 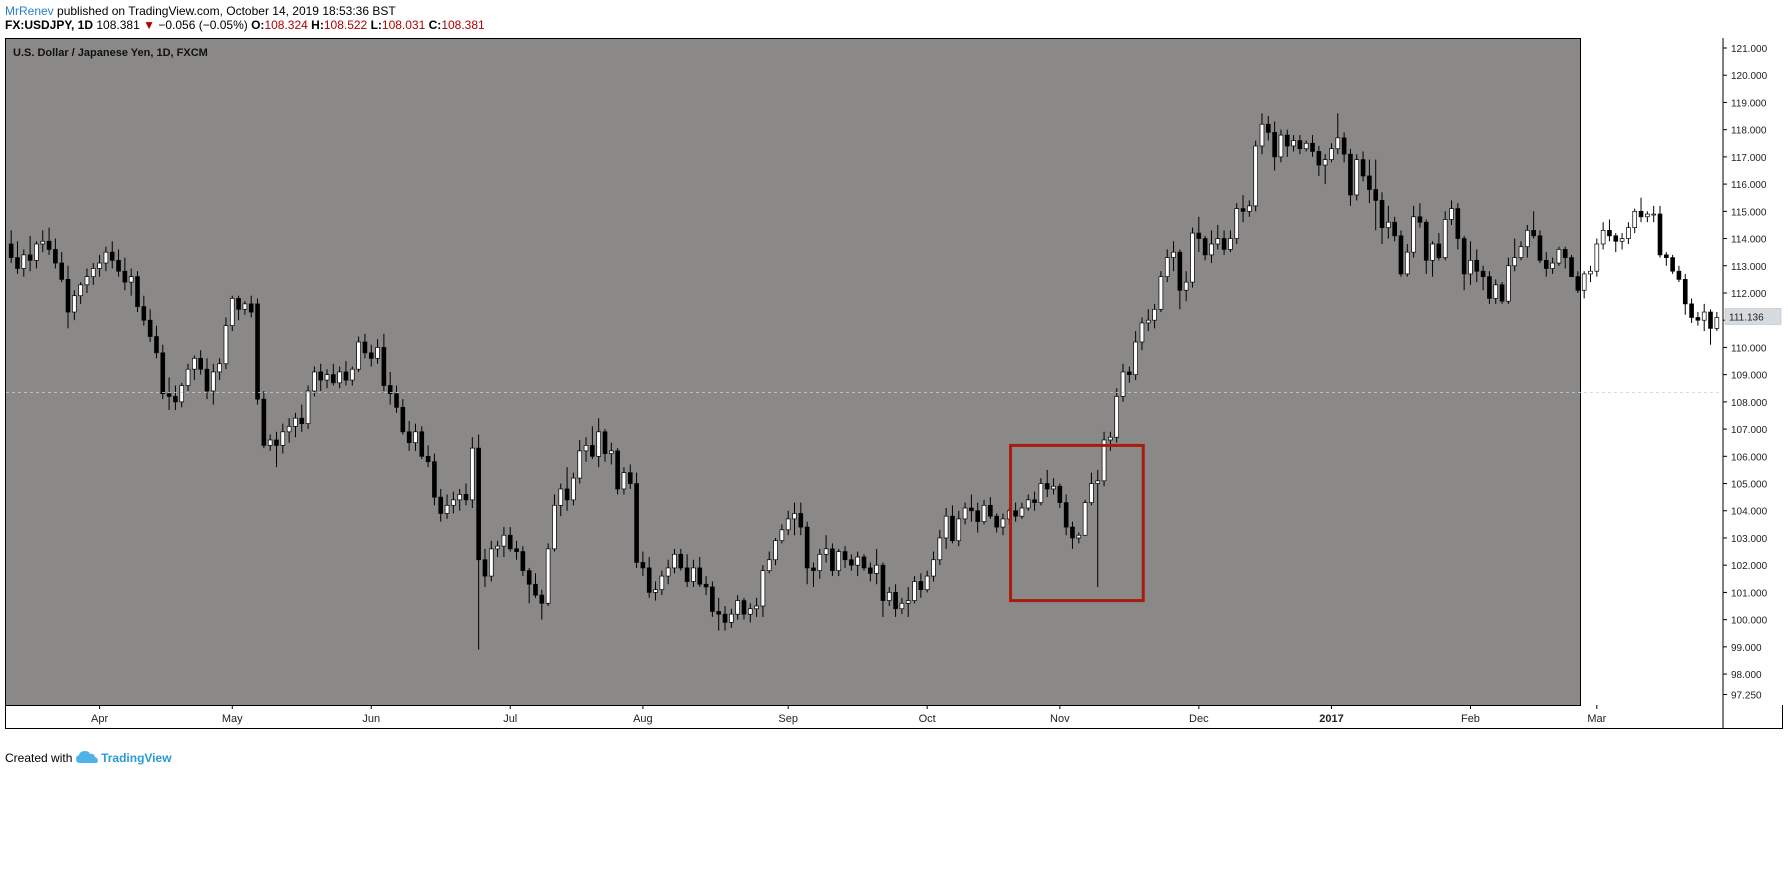 What do you see at coordinates (49, 25) in the screenshot?
I see `symbol-label: FX:USDJPY, 1D` at bounding box center [49, 25].